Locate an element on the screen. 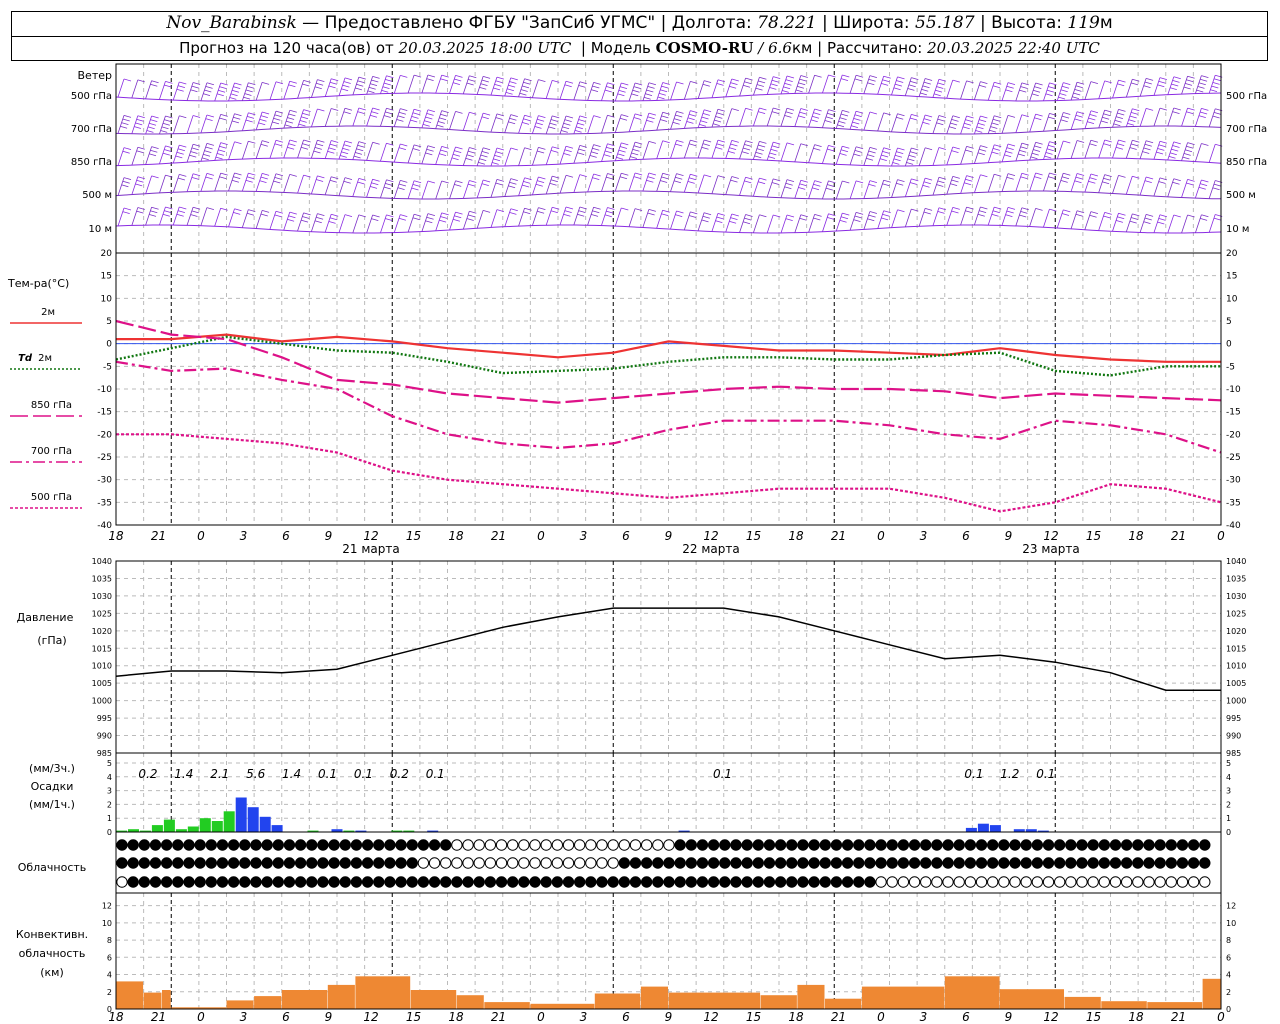  convective-tick-label-left: 0 is located at coordinates (109, 1009).